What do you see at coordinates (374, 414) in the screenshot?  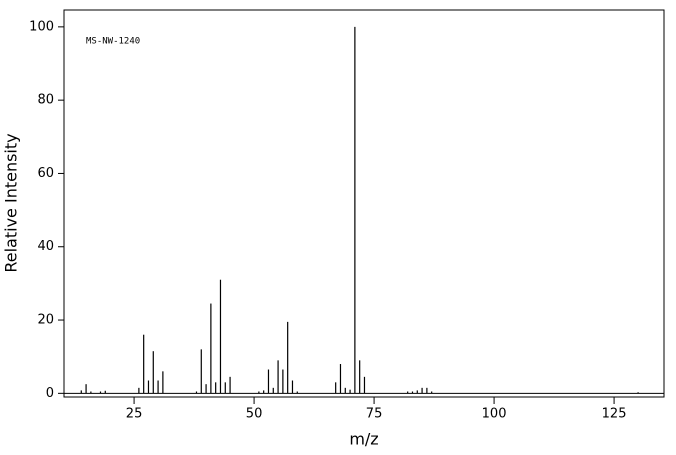 I see `x-tick-label: 75` at bounding box center [374, 414].